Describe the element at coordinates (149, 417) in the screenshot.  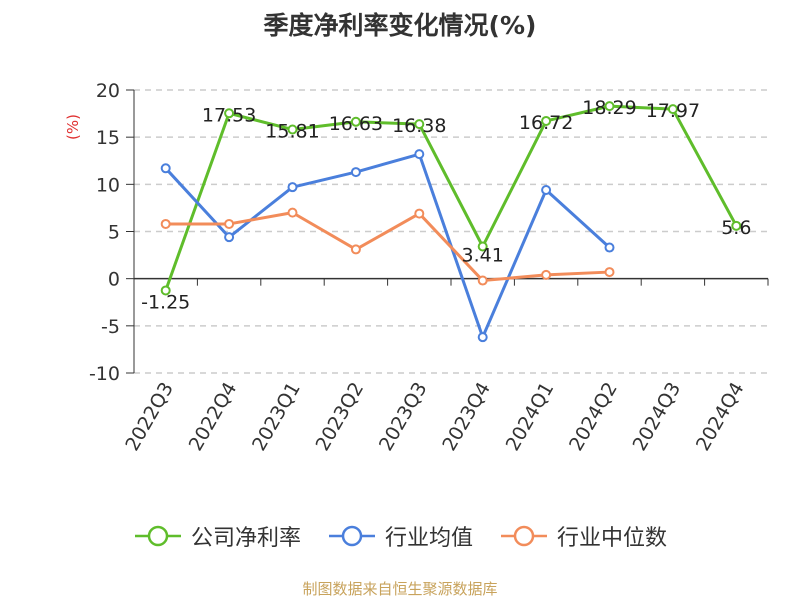
I see `x-tick-label: 2022Q3` at that location.